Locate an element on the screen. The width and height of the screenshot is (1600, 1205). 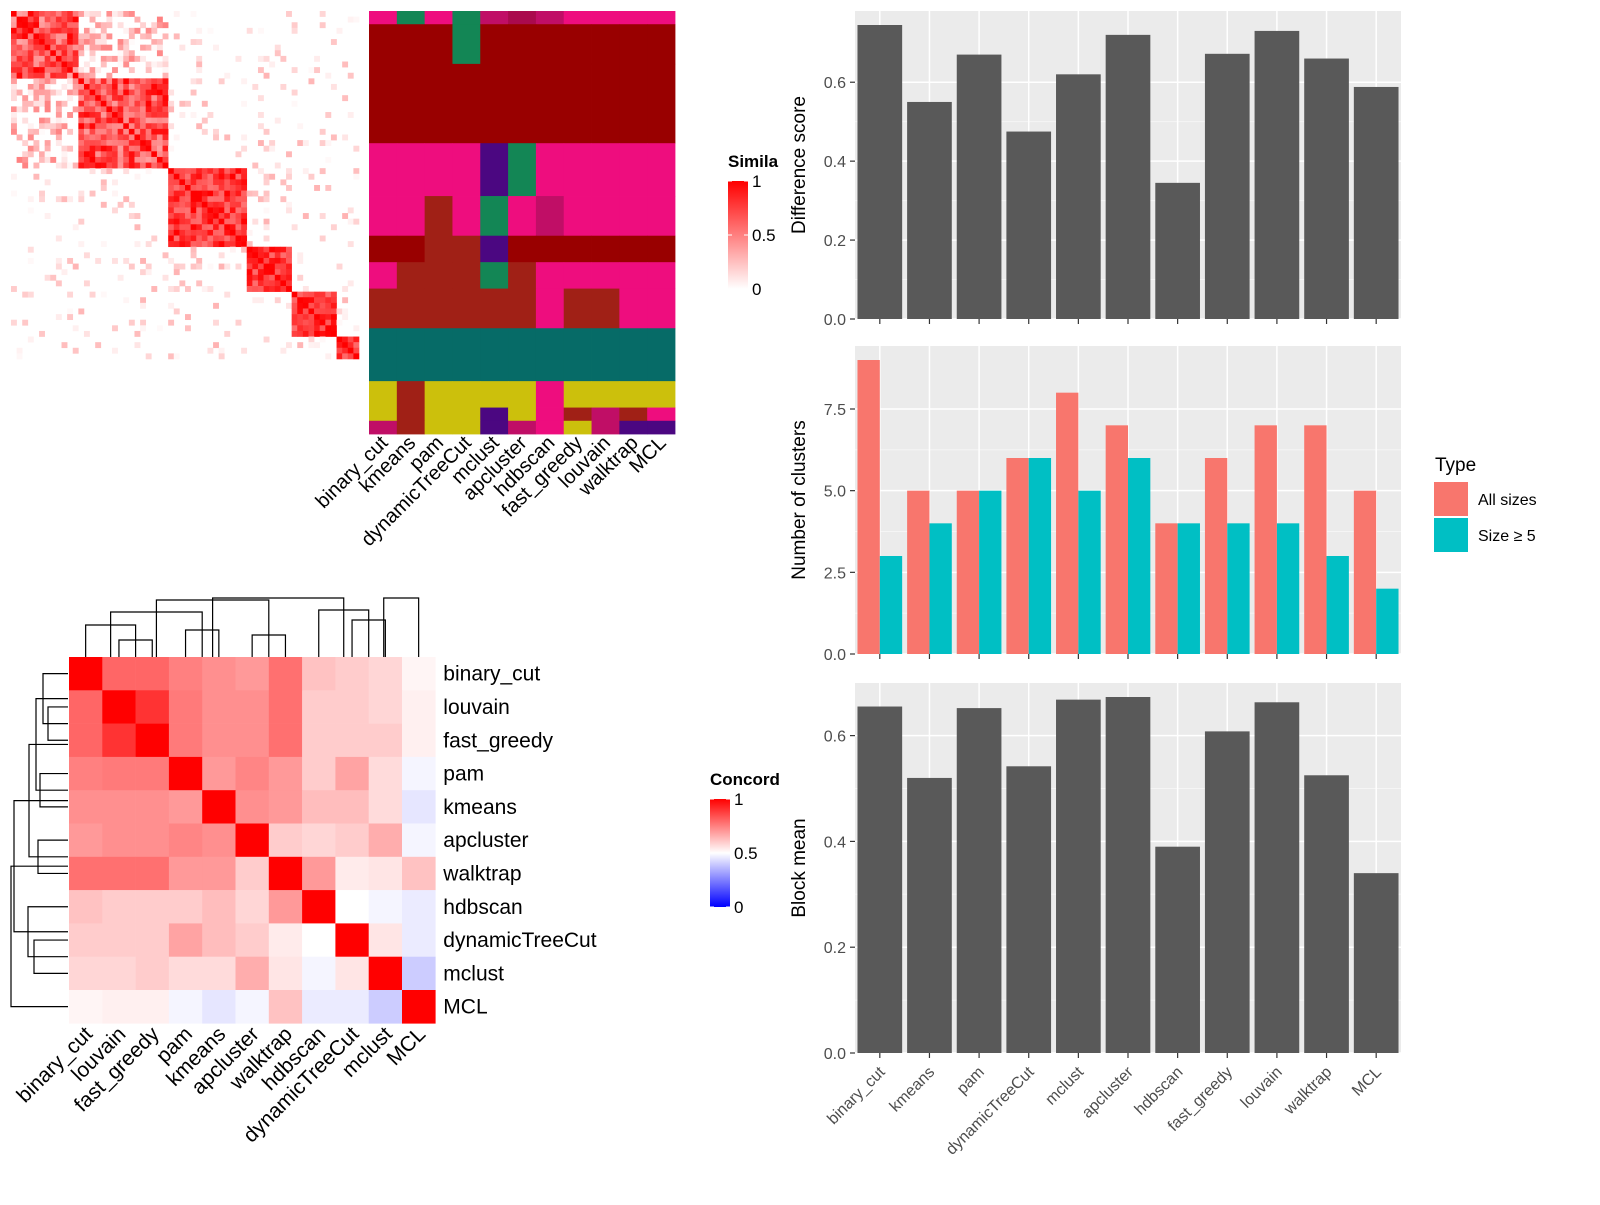
y-tick-label: 0.0 is located at coordinates (835, 320).